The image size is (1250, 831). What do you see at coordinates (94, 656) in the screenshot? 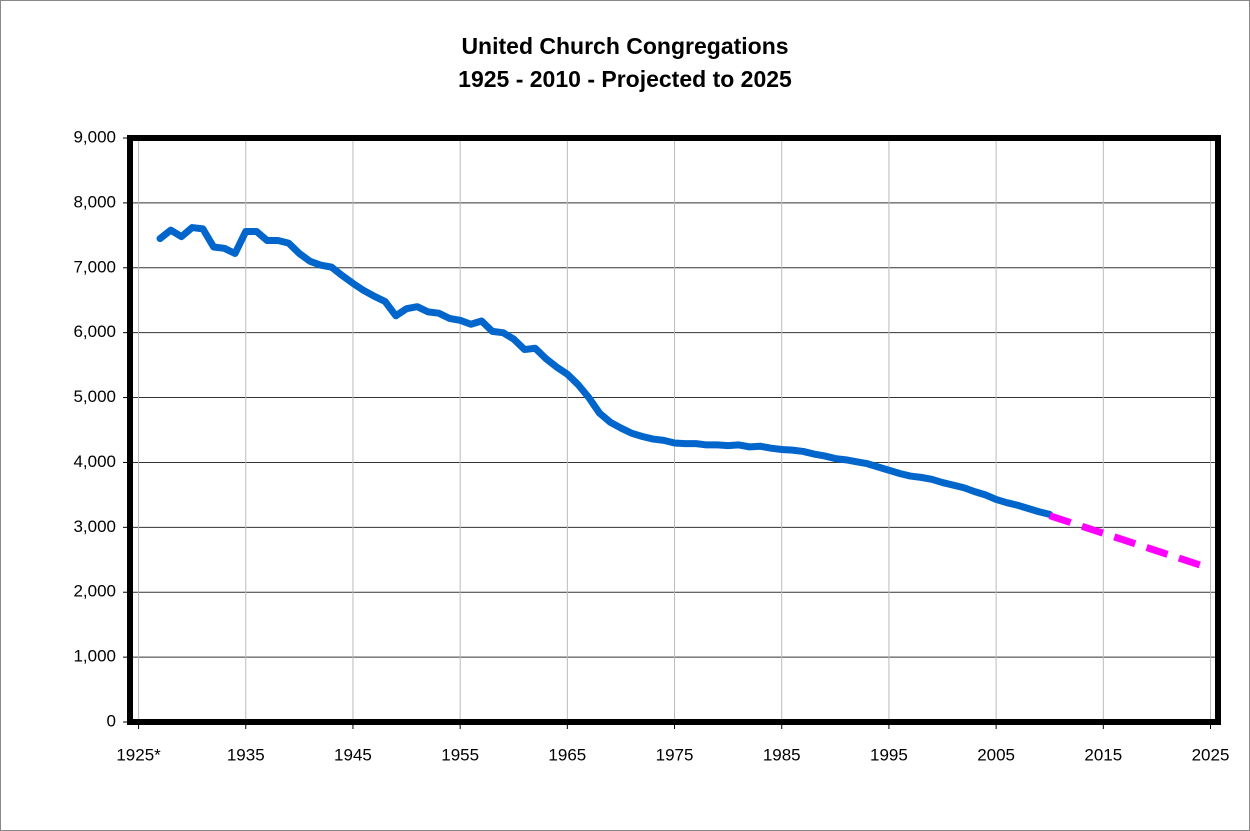
I see `y-tick-label: 1,000` at bounding box center [94, 656].